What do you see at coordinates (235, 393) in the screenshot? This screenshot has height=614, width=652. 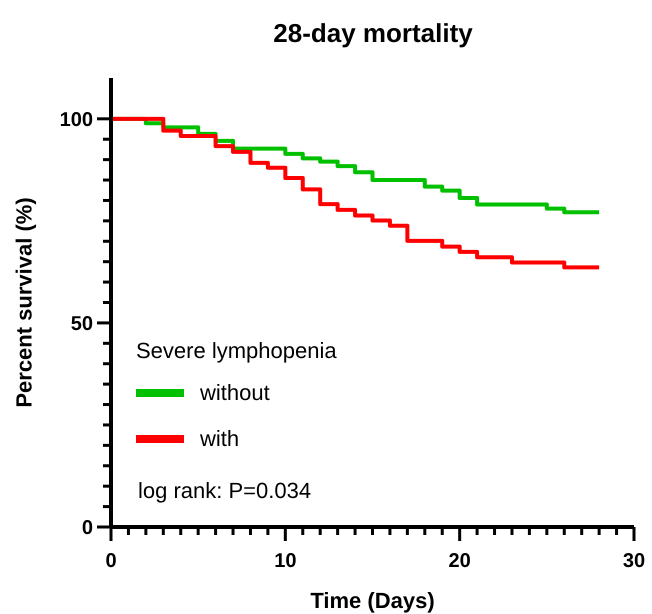 I see `legend-label: without` at bounding box center [235, 393].